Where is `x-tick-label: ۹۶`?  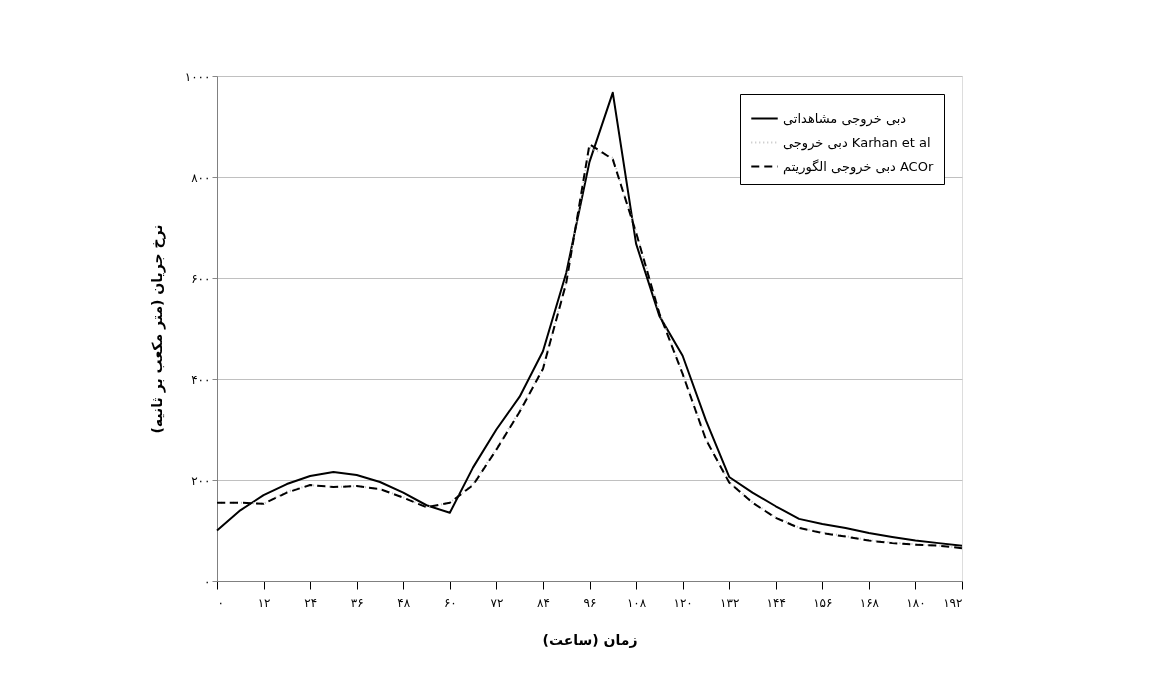 x-tick-label: ۹۶ is located at coordinates (590, 602).